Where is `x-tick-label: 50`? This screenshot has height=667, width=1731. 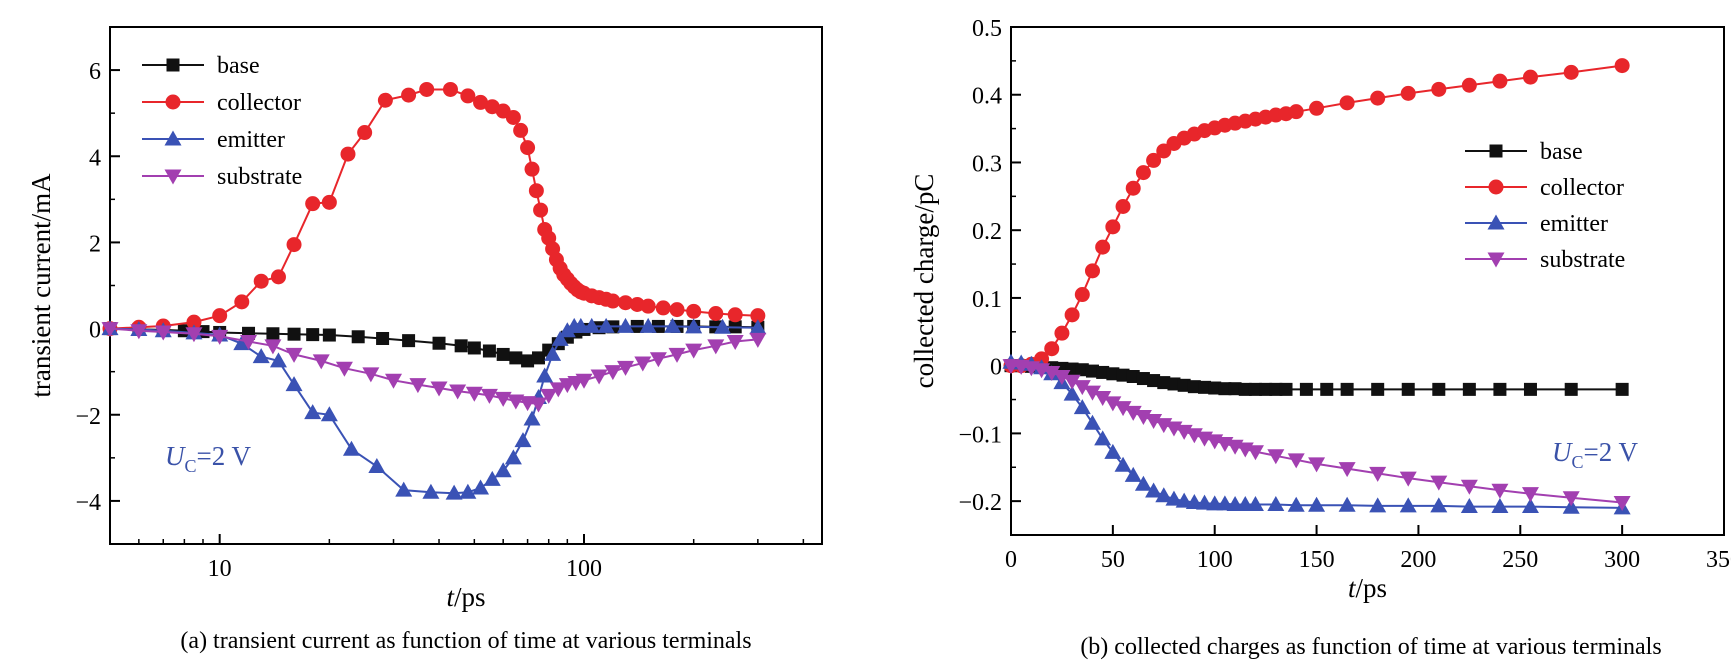
x-tick-label: 50 is located at coordinates (1113, 560).